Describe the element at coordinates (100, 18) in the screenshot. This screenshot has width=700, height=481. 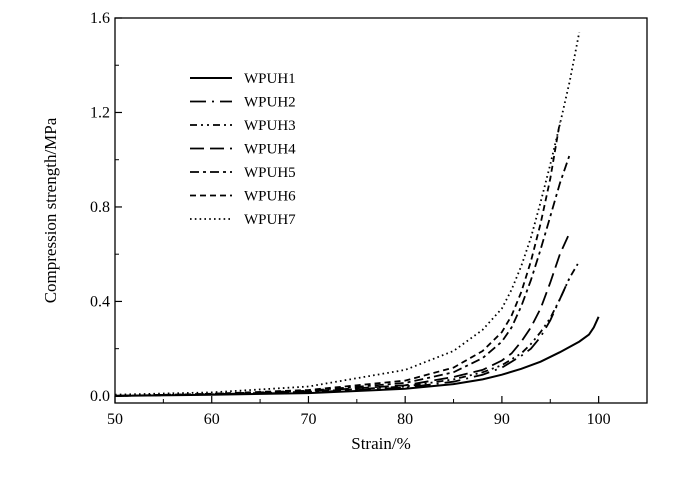
I see `y-tick-label: 1.6` at that location.